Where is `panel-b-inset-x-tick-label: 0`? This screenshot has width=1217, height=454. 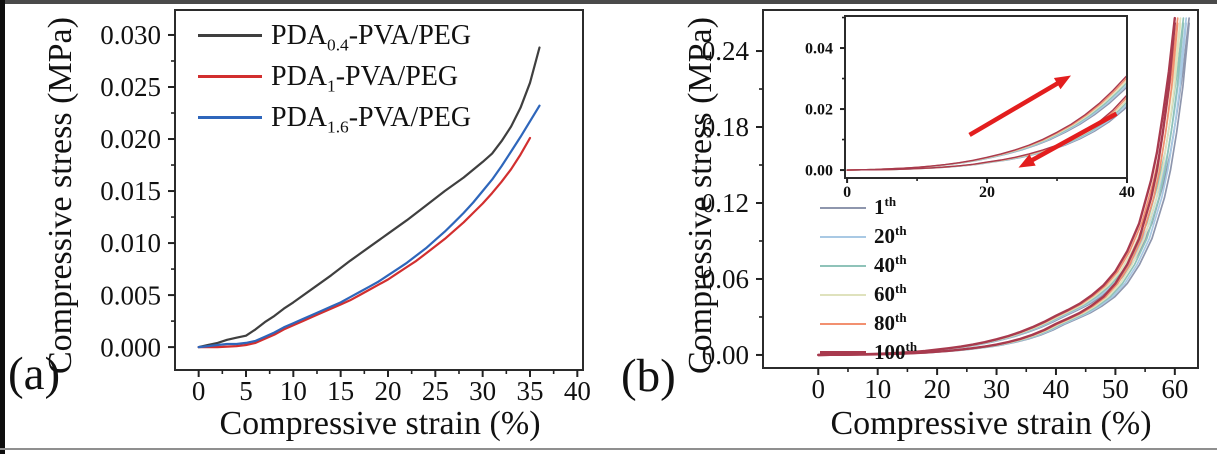
panel-b-inset-x-tick-label: 0 is located at coordinates (847, 192).